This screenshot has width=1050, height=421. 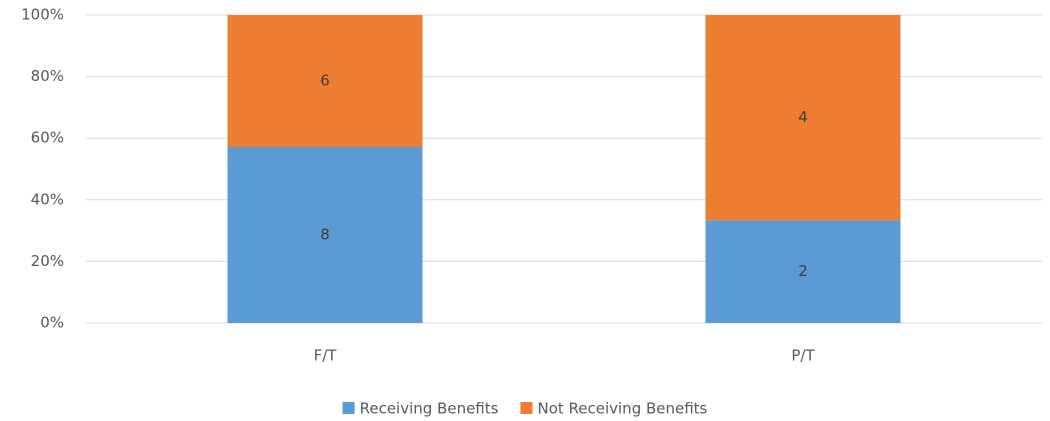 I want to click on data-label: 4, so click(x=803, y=117).